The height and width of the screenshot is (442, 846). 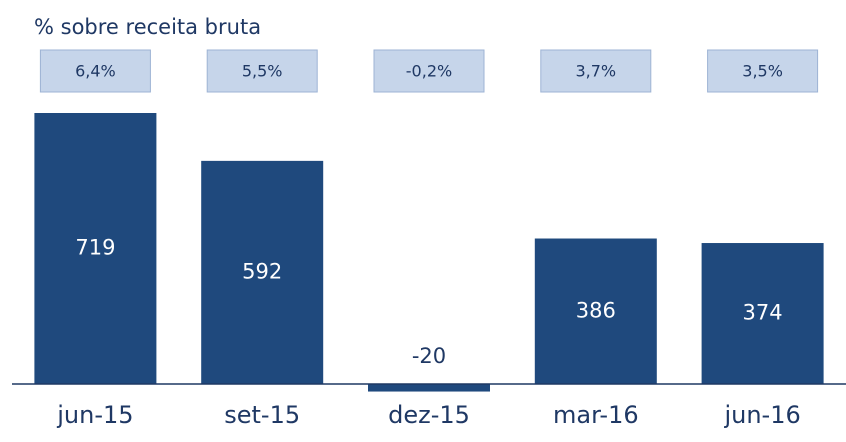 I want to click on bar-value-label: 719, so click(x=95, y=248).